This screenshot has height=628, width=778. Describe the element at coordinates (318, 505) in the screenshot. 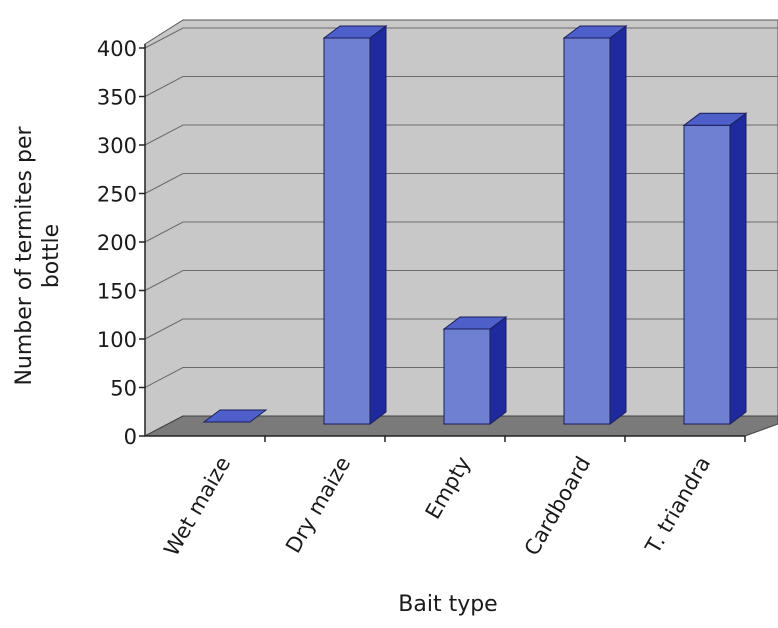

I see `x-tick-label: Dry maize` at that location.